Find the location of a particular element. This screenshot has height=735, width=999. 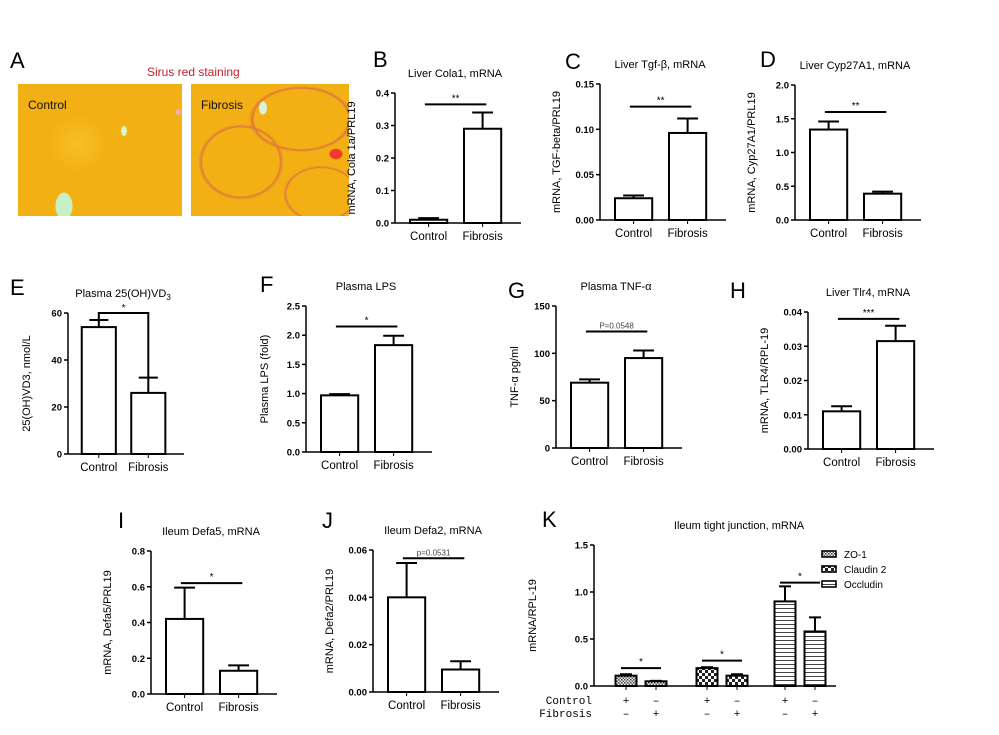

panel-label-i: I is located at coordinates (121, 520).